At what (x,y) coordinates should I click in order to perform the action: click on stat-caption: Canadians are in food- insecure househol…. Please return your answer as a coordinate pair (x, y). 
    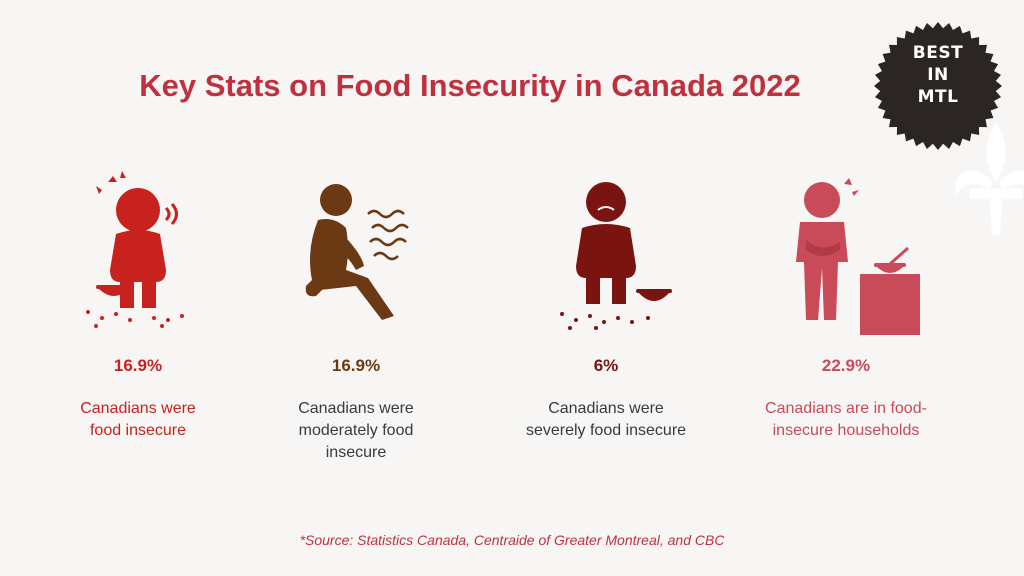
    Looking at the image, I should click on (846, 419).